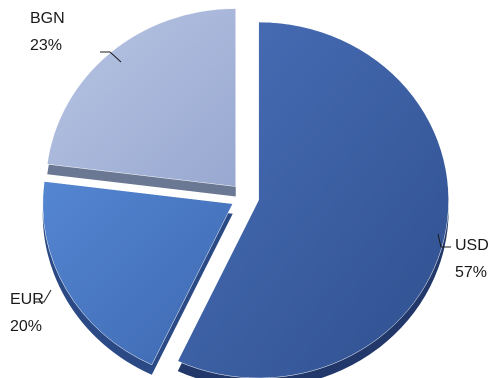 The image size is (493, 378). What do you see at coordinates (47, 18) in the screenshot?
I see `slice-label-bgn: BGN` at bounding box center [47, 18].